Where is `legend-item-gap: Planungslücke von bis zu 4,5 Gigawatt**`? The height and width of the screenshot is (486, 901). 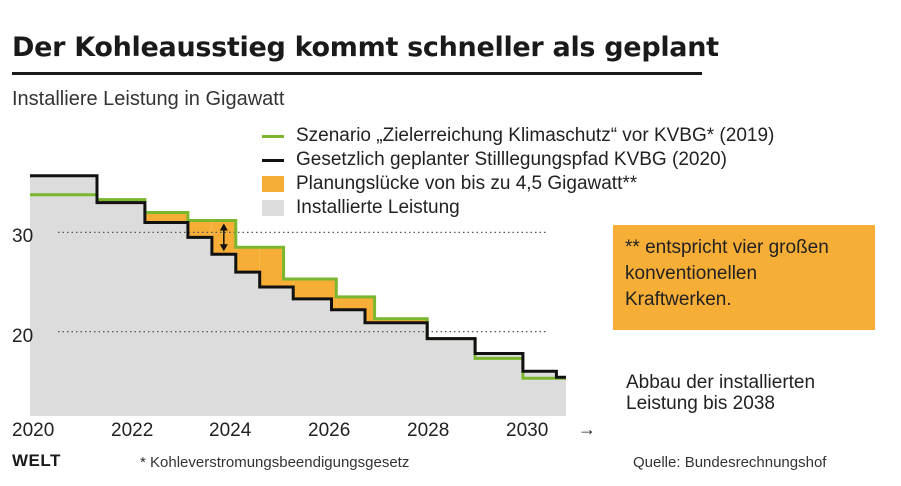 legend-item-gap: Planungslücke von bis zu 4,5 Gigawatt** is located at coordinates (518, 184).